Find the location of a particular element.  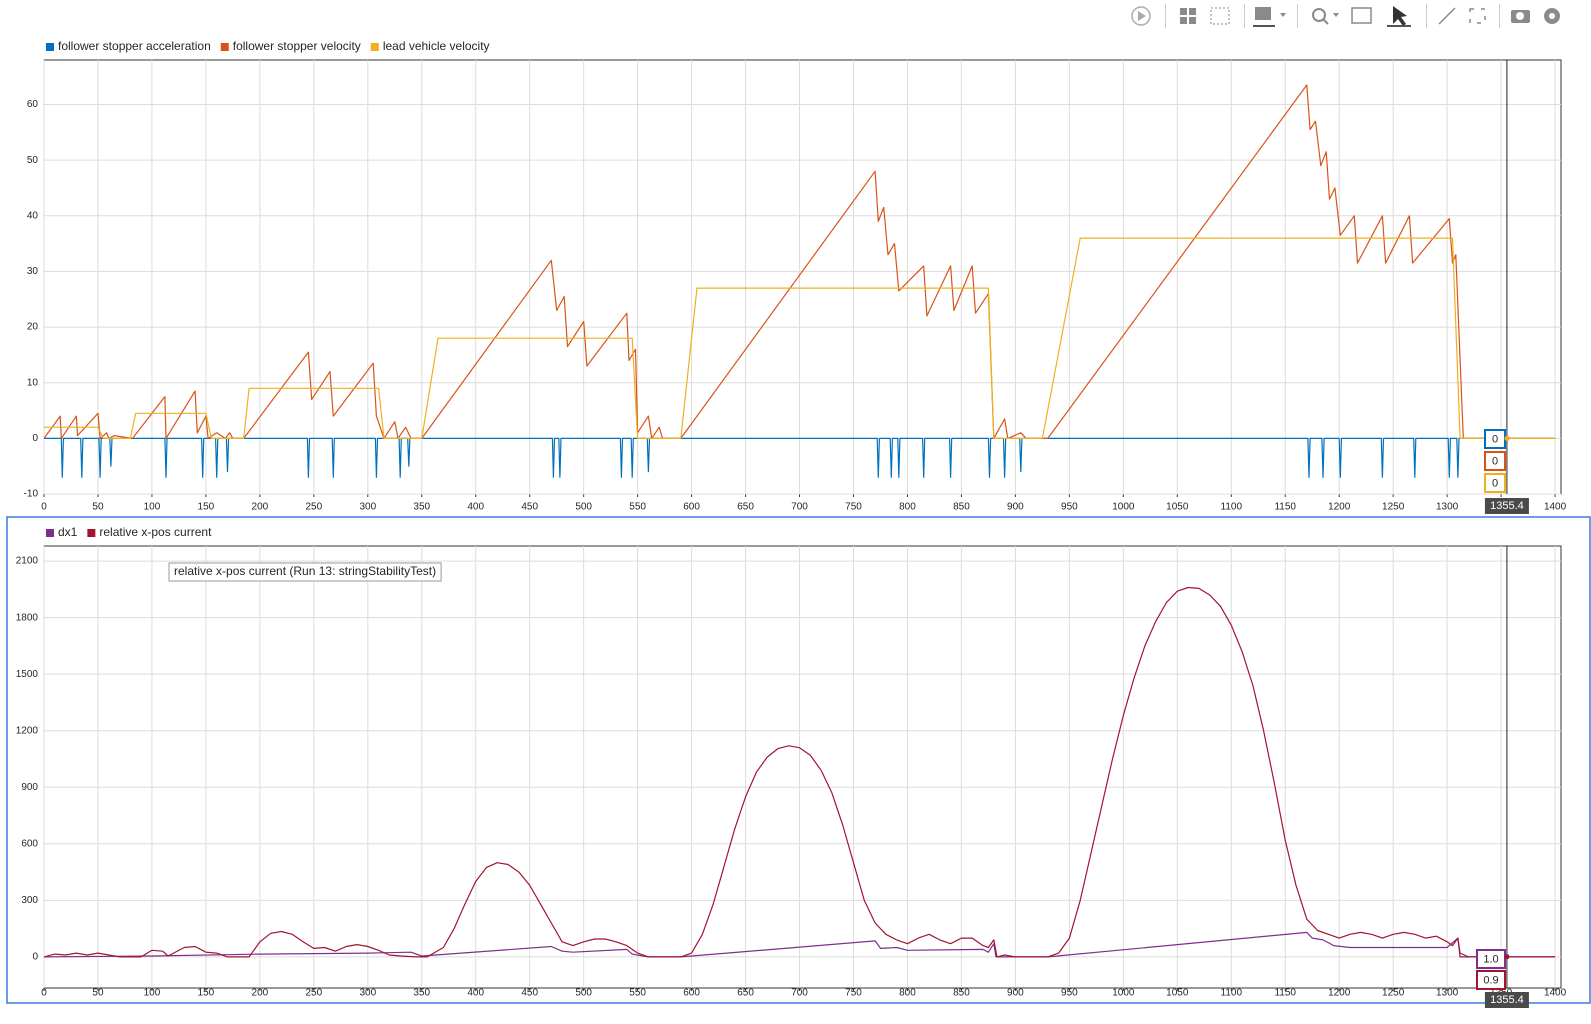

x-tick-label: 400 is located at coordinates (475, 993).